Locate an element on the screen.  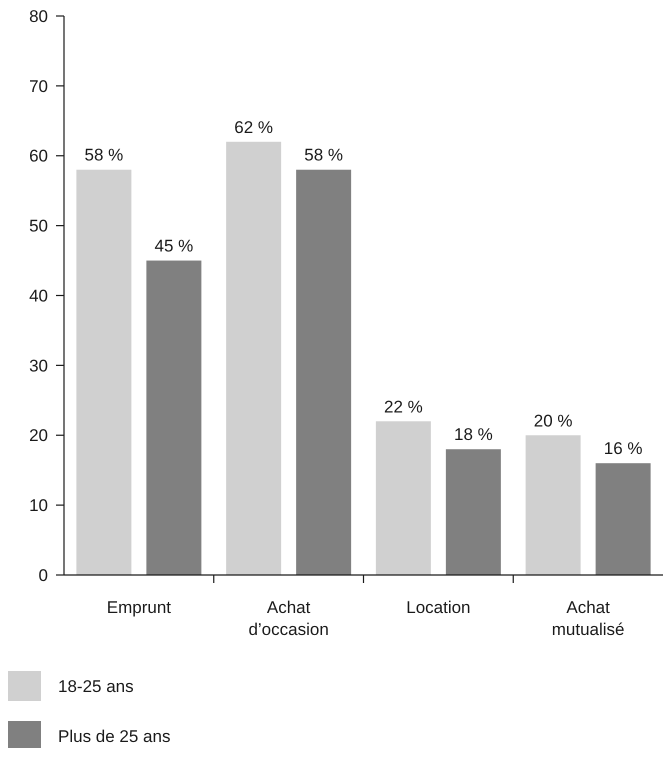
data-label: 18 % is located at coordinates (473, 434).